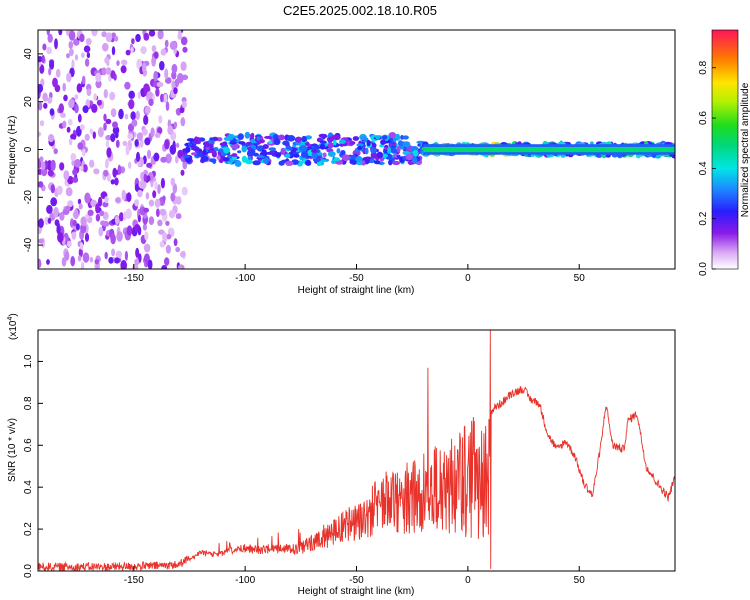 This screenshot has width=750, height=600. What do you see at coordinates (28, 571) in the screenshot?
I see `y-tick-label: 0.0` at bounding box center [28, 571].